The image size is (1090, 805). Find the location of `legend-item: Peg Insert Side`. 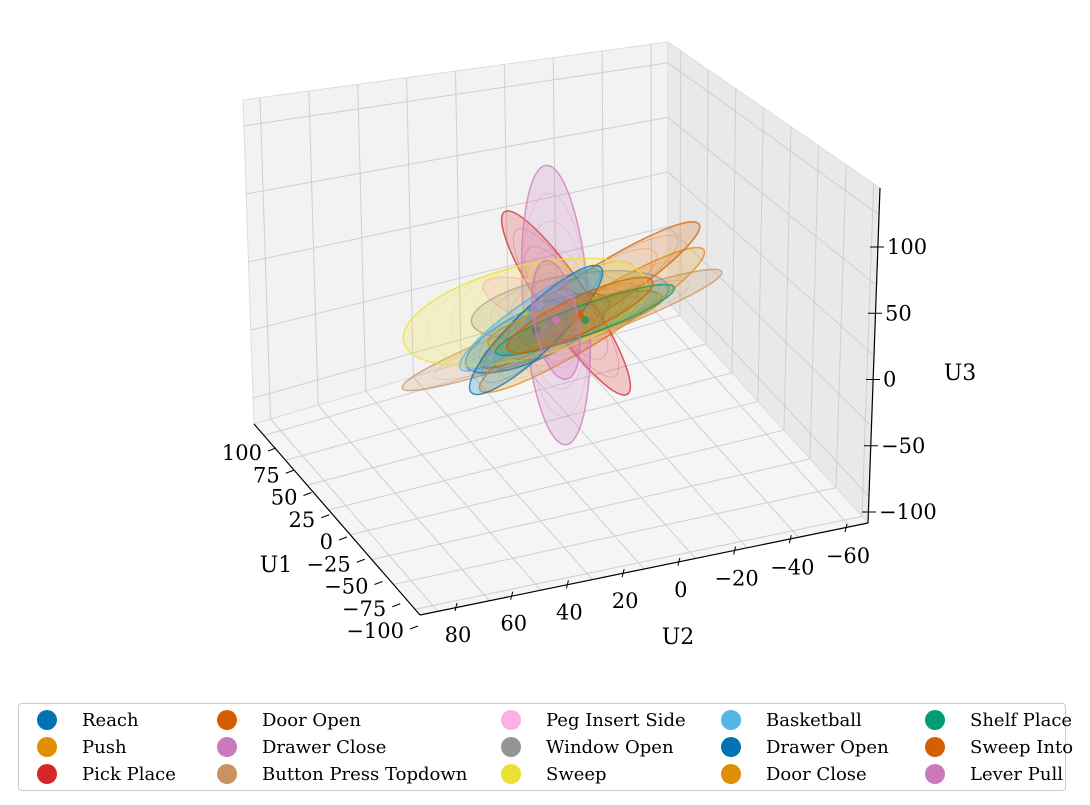

legend-item: Peg Insert Side is located at coordinates (593, 720).